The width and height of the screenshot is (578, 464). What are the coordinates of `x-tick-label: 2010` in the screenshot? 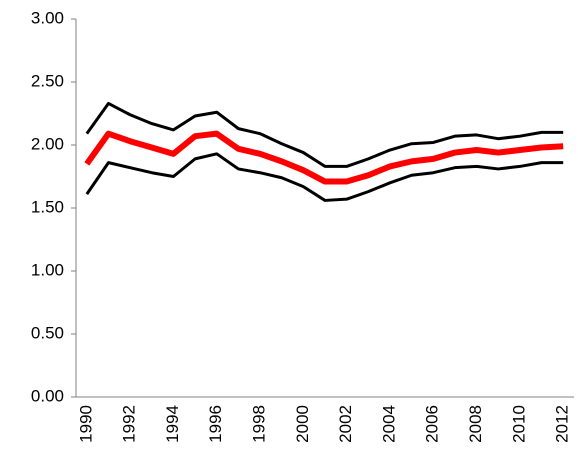 It's located at (518, 424).